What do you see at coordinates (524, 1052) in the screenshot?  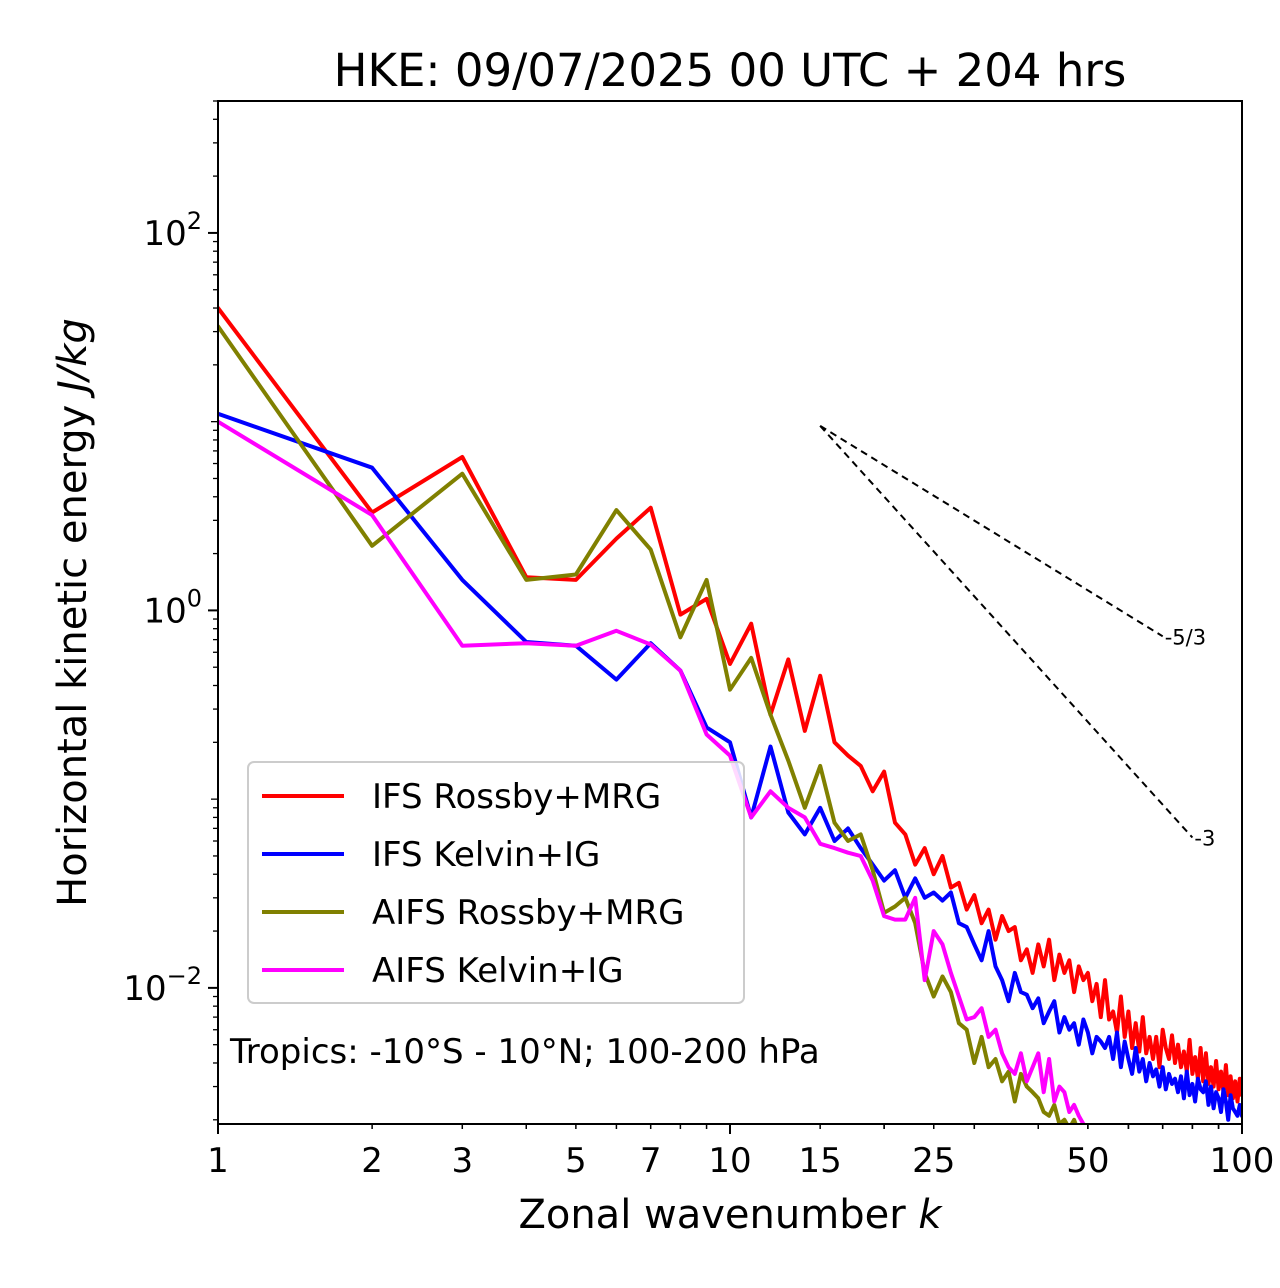 I see `region-annotation: Tropics: -10°S - 10°N; 100-200 hPa` at bounding box center [524, 1052].